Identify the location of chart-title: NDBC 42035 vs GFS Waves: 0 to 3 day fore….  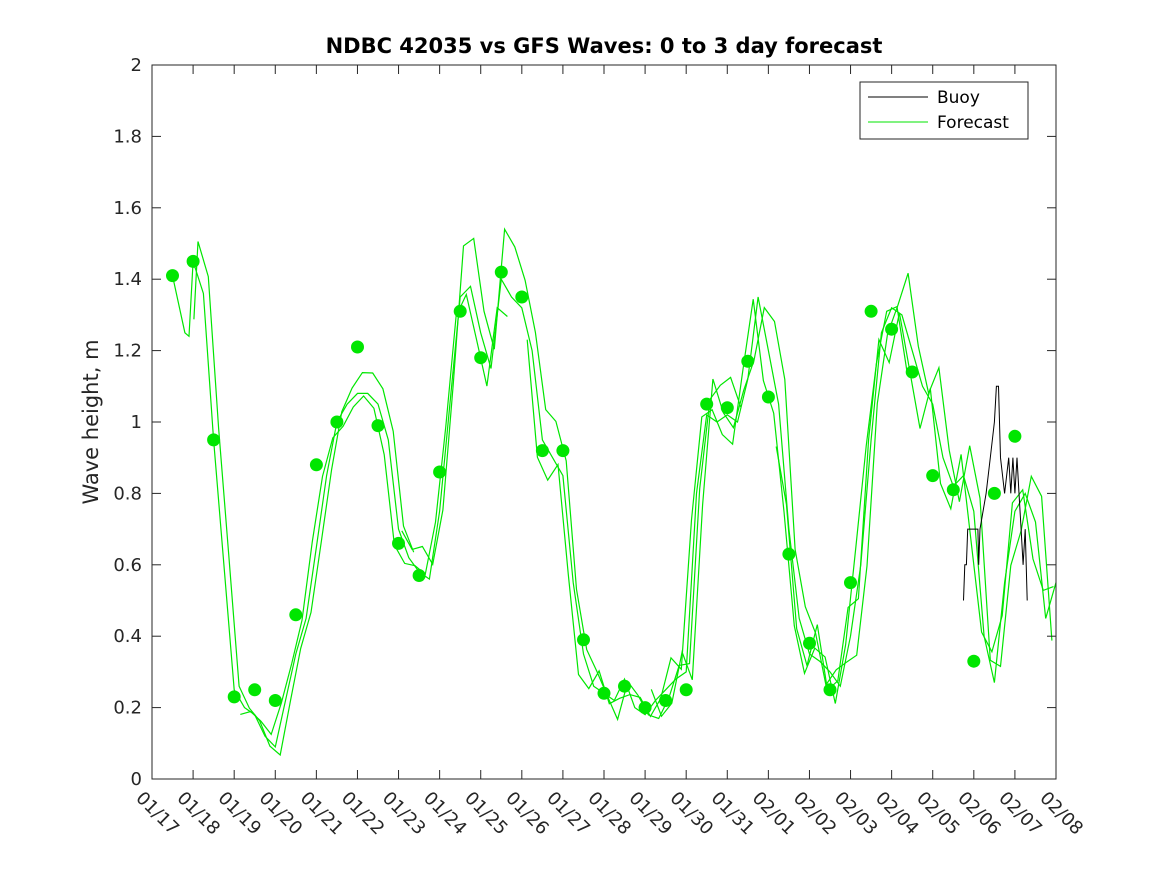
(604, 46).